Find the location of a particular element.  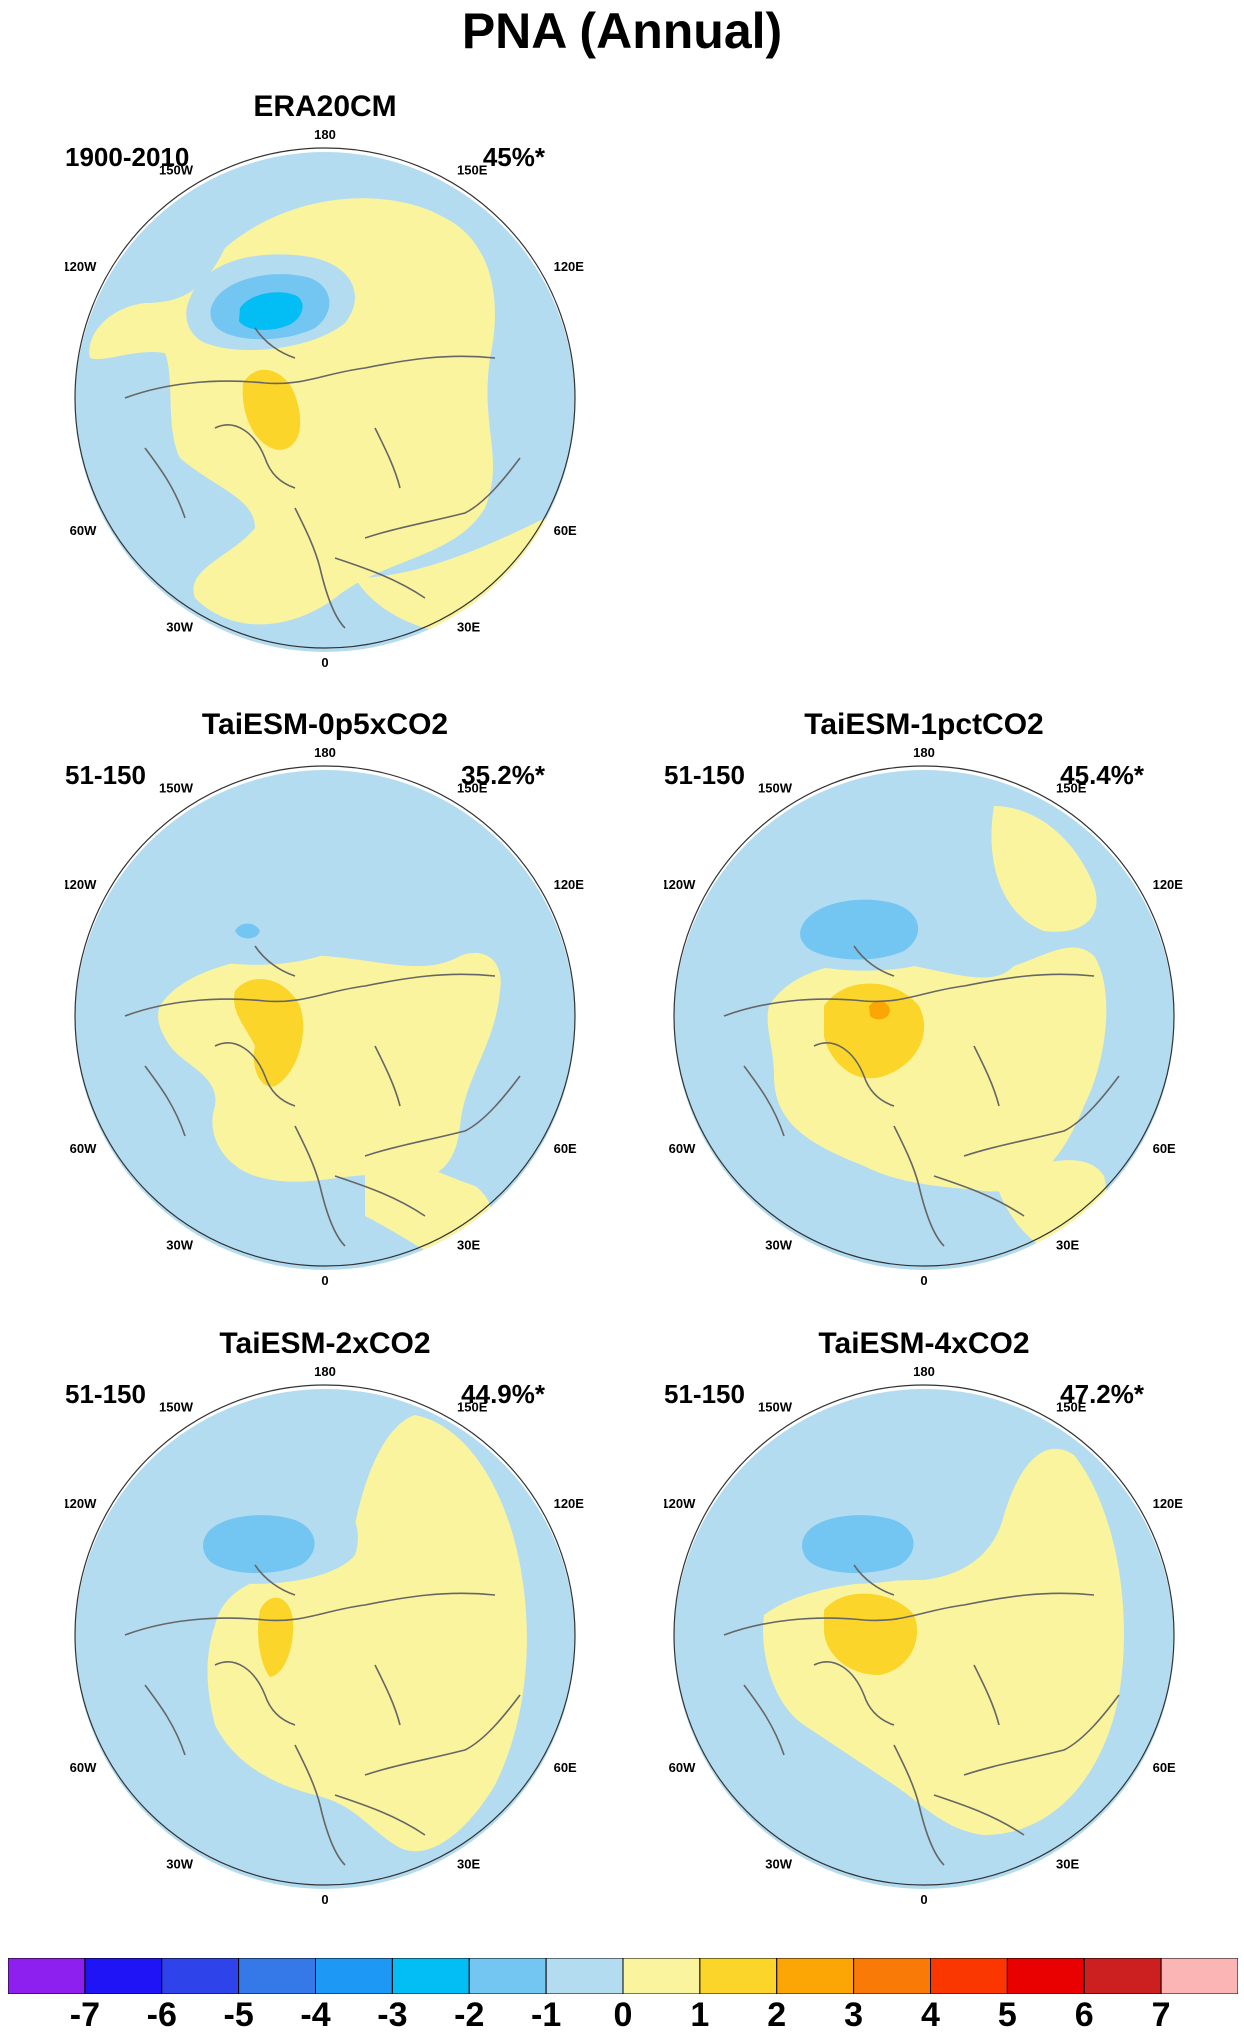

colorbar-tick-label: 2 is located at coordinates (777, 2015).